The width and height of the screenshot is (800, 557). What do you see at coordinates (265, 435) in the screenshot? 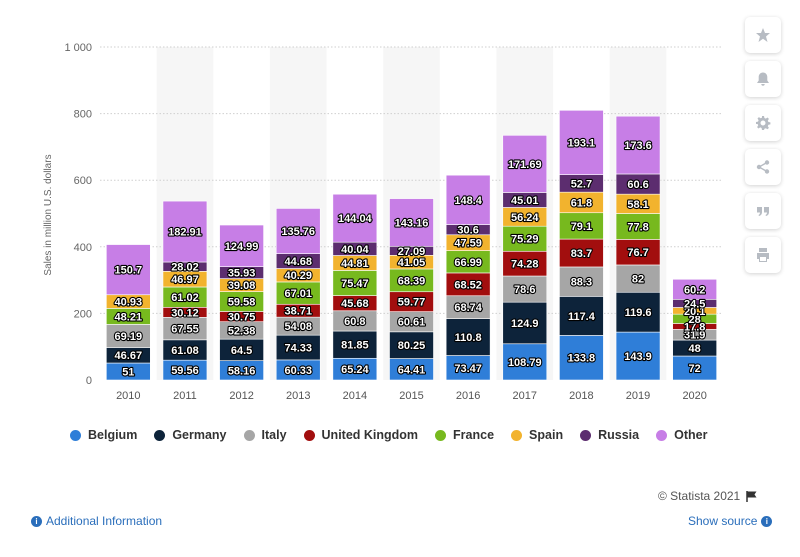
I see `legend-item: Italy` at bounding box center [265, 435].